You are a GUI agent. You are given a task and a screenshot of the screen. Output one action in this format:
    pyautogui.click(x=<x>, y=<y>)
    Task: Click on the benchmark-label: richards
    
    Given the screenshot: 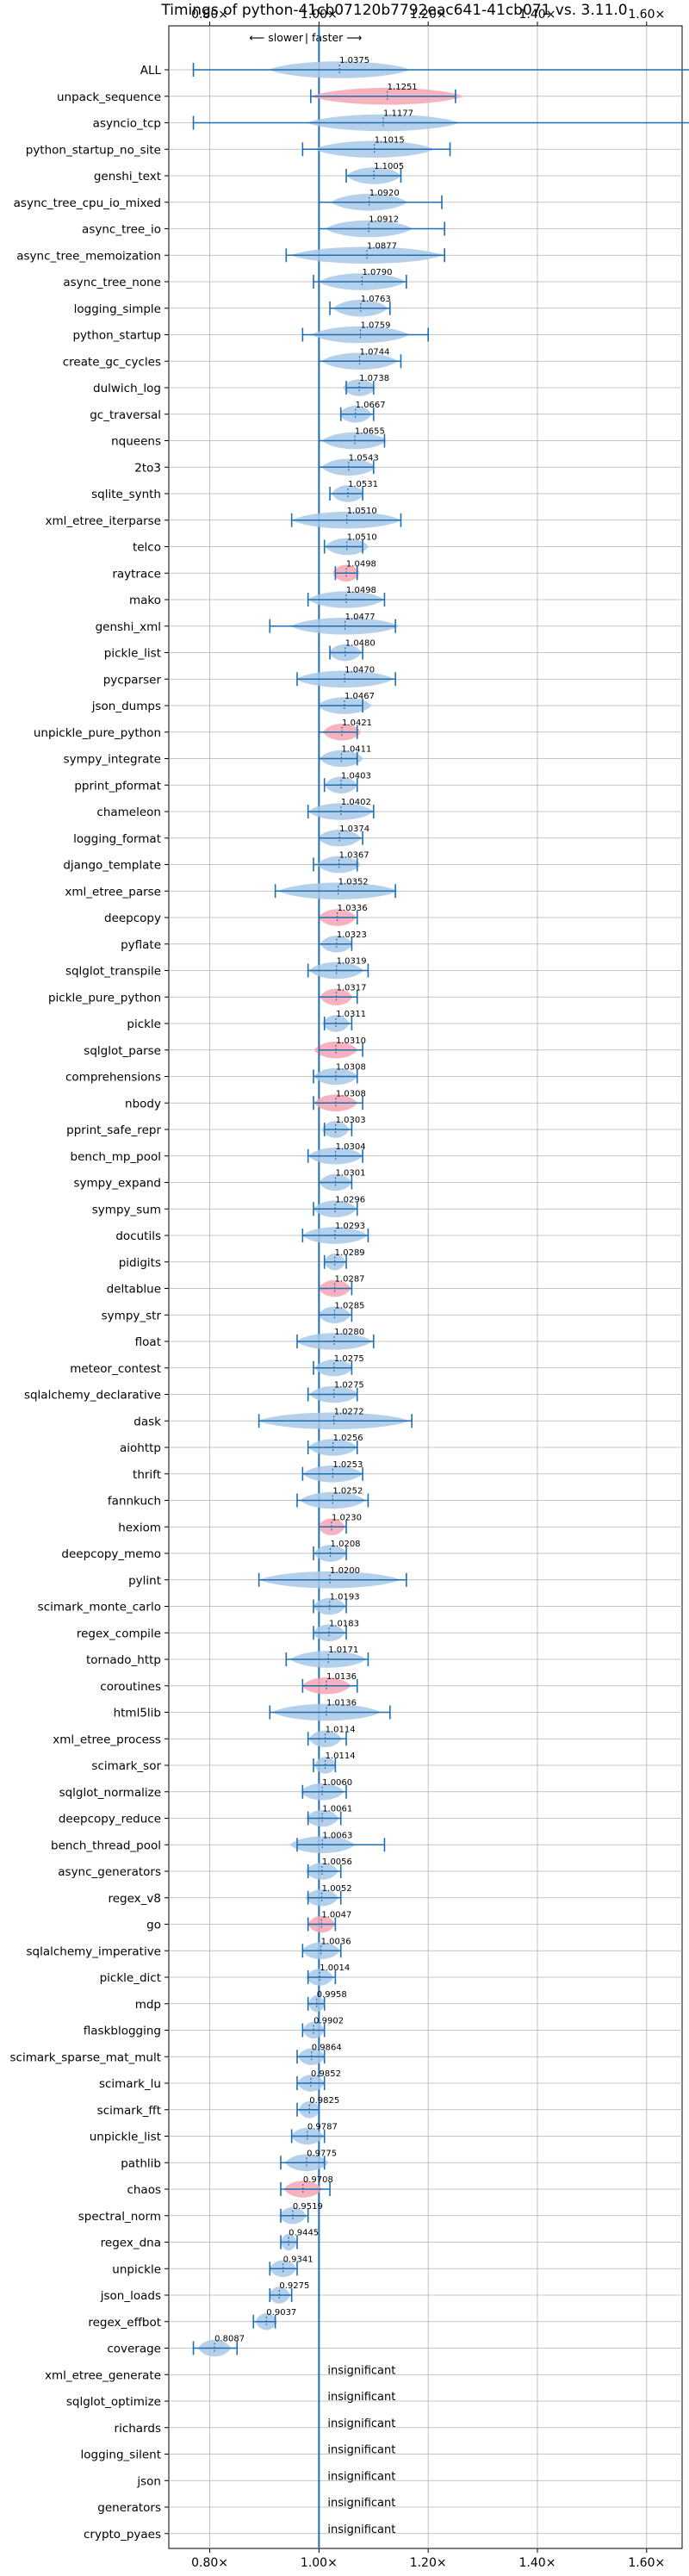 What is the action you would take?
    pyautogui.click(x=138, y=2429)
    